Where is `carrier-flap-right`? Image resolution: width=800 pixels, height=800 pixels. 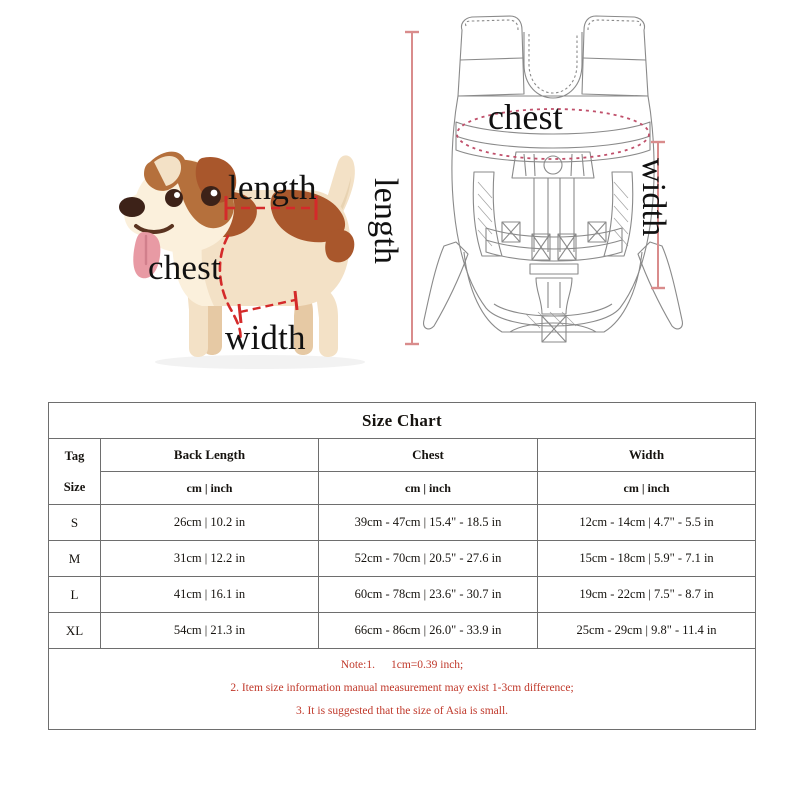 carrier-flap-right is located at coordinates (660, 285).